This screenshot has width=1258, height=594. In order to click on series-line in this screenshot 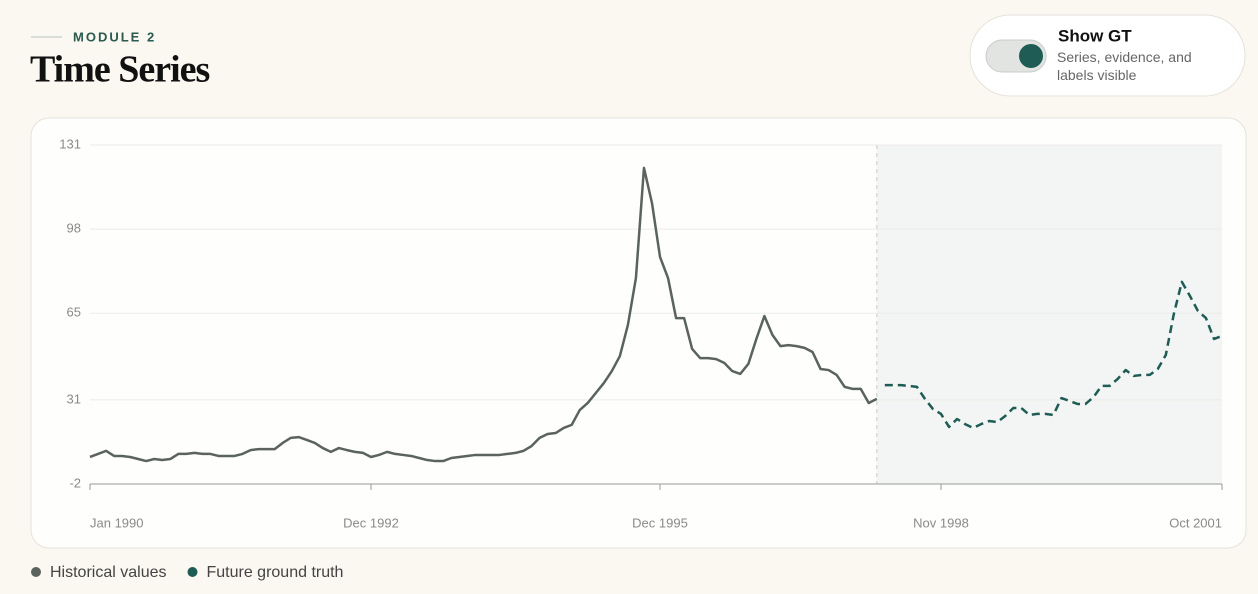, I will do `click(1053, 355)`.